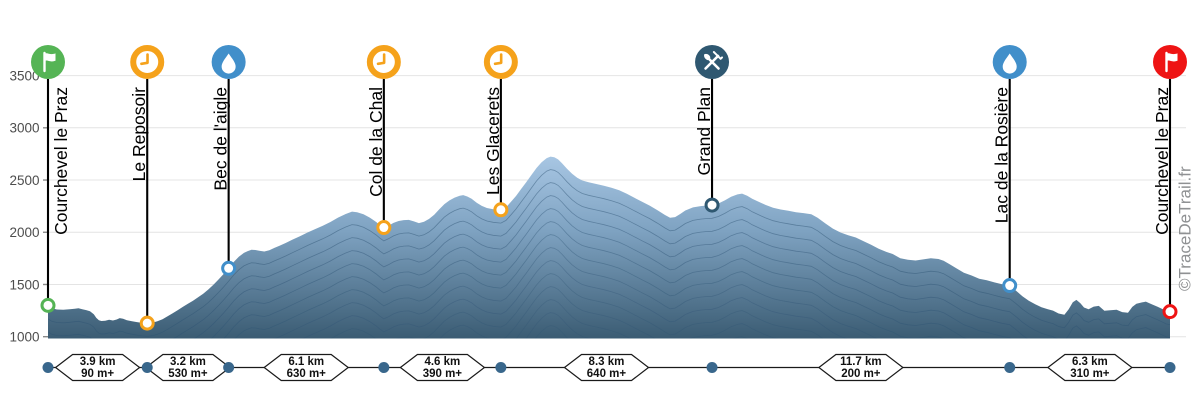 The width and height of the screenshot is (1200, 405). I want to click on segment-gain: 390 m+, so click(443, 374).